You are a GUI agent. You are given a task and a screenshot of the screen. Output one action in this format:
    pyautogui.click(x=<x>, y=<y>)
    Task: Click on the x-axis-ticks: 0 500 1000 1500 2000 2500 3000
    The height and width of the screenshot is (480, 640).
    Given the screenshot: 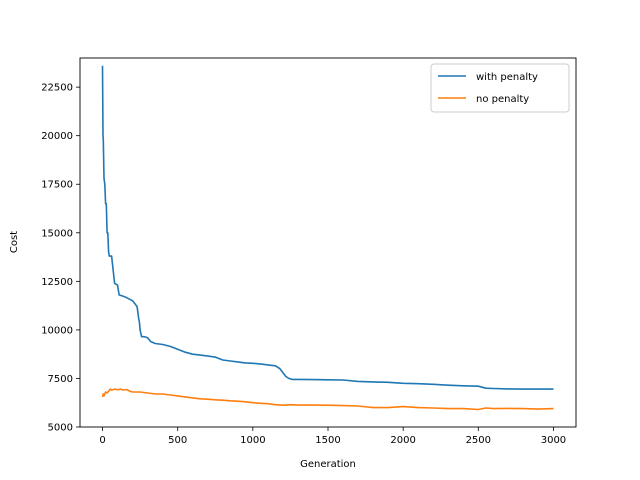 What is the action you would take?
    pyautogui.click(x=332, y=436)
    